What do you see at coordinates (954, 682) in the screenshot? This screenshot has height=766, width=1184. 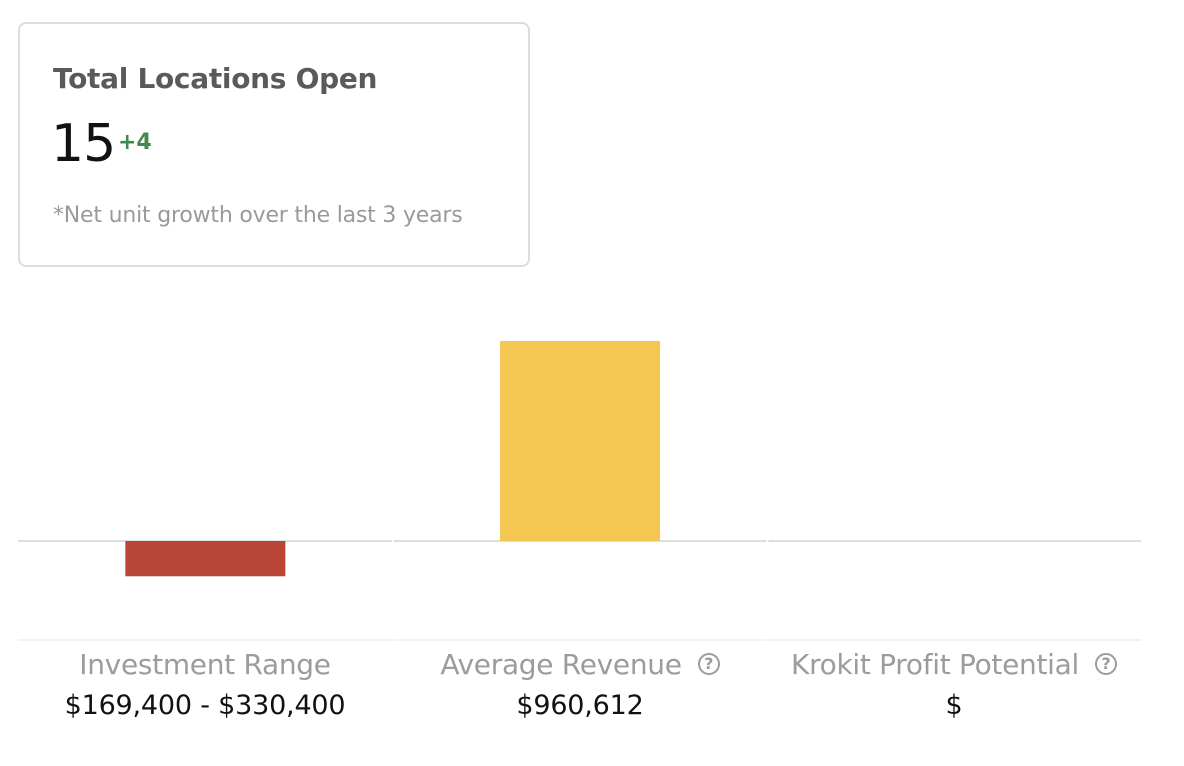 I see `metric-profit-potential: Krokit Profit Potential ? $` at bounding box center [954, 682].